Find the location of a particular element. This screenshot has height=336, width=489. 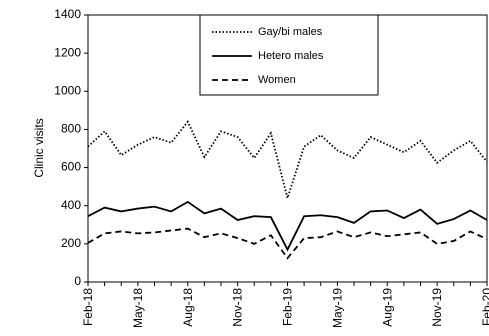

y-tick-label: 800 is located at coordinates (71, 129).